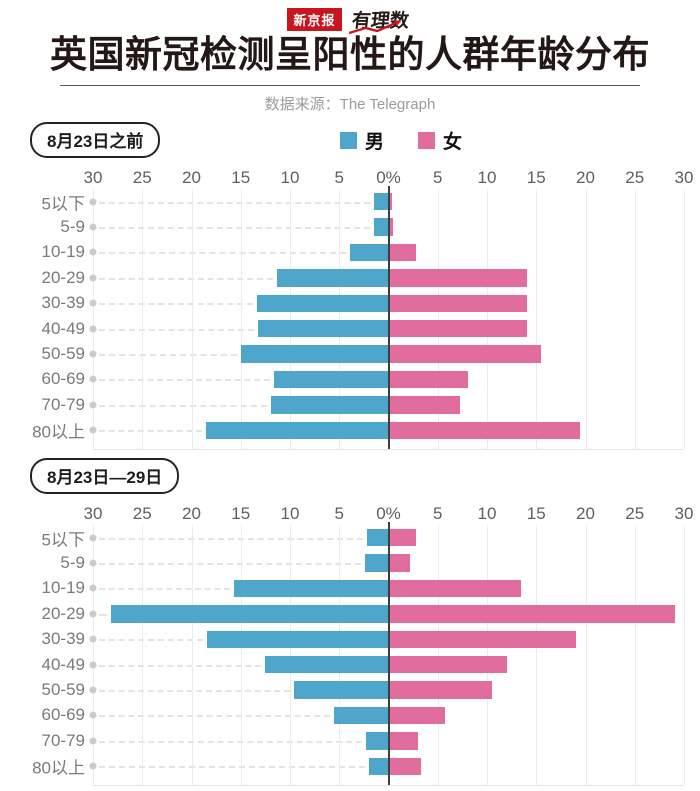 The width and height of the screenshot is (700, 791). I want to click on age-group-label: 10-19, so click(63, 252).